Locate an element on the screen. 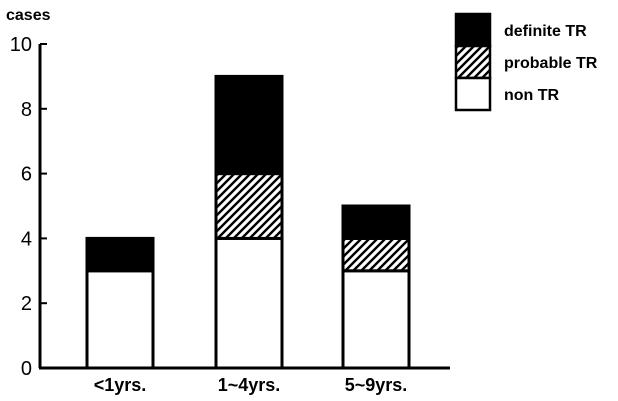 This screenshot has width=618, height=401. legend-label: definite TR is located at coordinates (545, 31).